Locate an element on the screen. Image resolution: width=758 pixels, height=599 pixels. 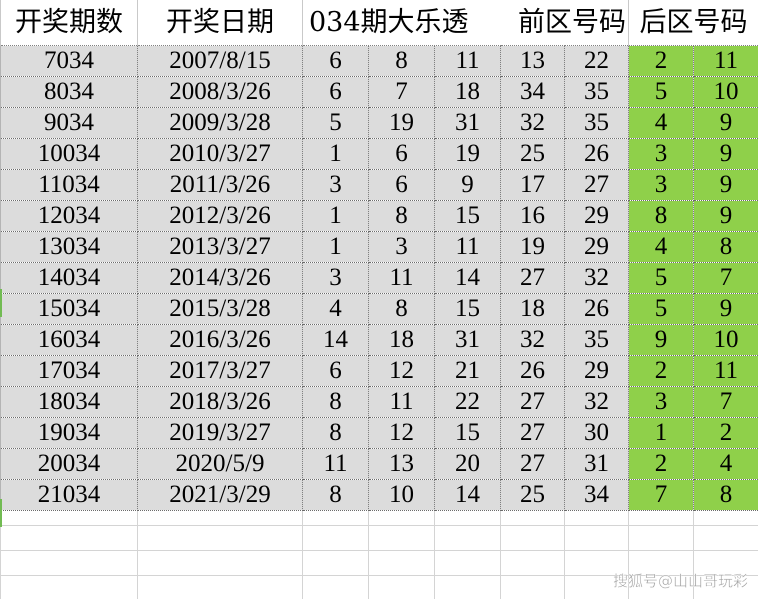
table-row: 16034 2016/3/26 14 18 31 32 35 9 10 is located at coordinates (379, 340).